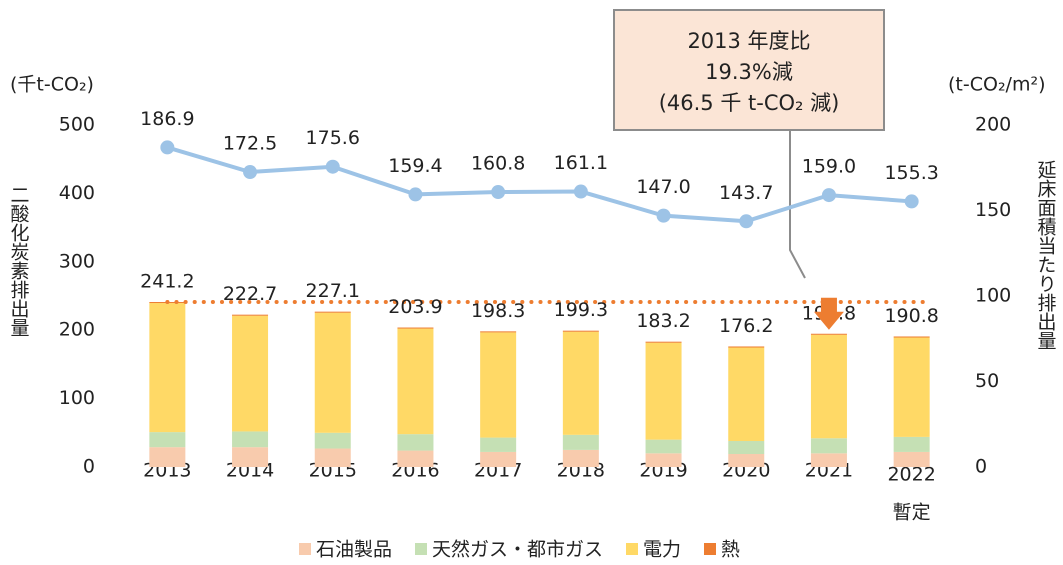 The image size is (1063, 565). I want to click on y-axis-label: 二酸化炭素排出量, so click(19, 261).